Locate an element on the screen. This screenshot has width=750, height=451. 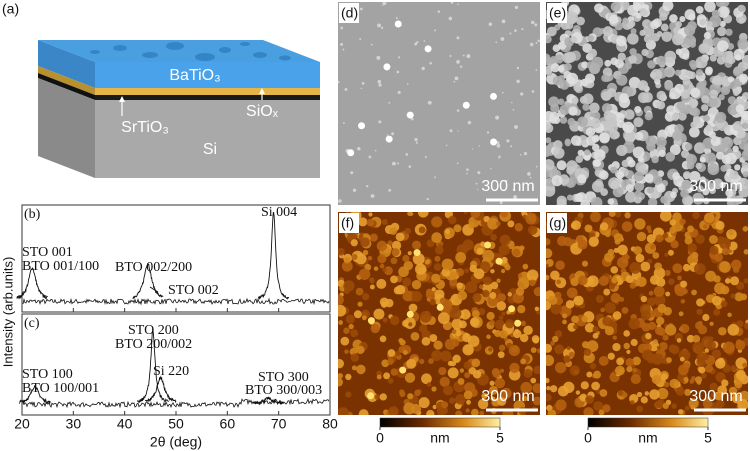
xrd-baseline is located at coordinates (176, 301).